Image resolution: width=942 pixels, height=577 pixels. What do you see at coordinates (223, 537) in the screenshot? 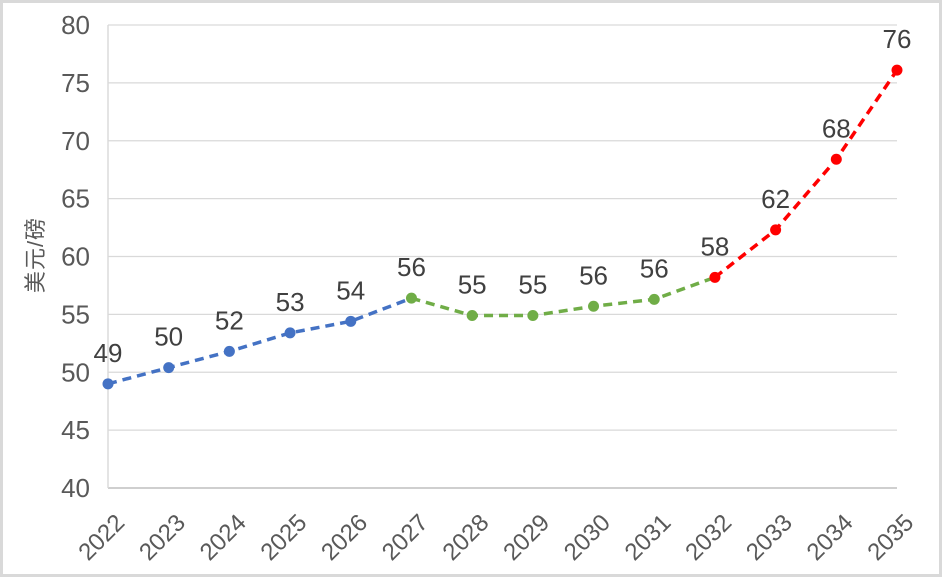
I see `x-tick-label-2024: 2024` at bounding box center [223, 537].